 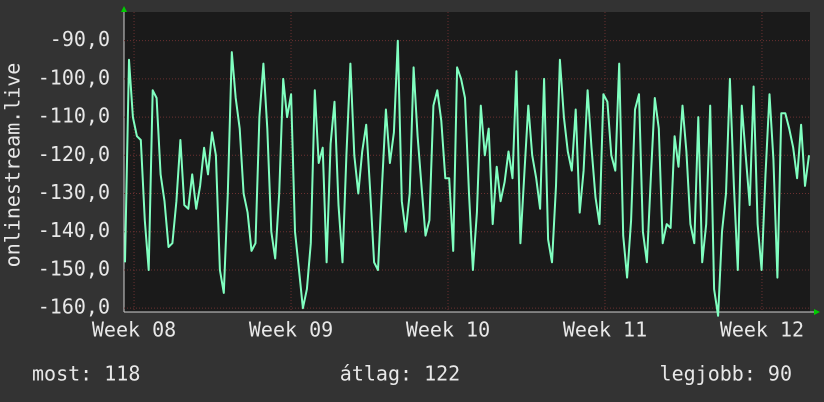 What do you see at coordinates (13, 165) in the screenshot?
I see `y-axis-label: onlinestream.live` at bounding box center [13, 165].